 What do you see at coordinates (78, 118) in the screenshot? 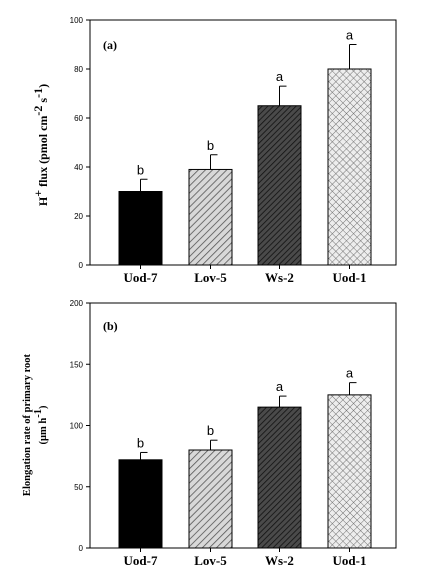
I see `panel-a-y-tick-label: 60` at bounding box center [78, 118].